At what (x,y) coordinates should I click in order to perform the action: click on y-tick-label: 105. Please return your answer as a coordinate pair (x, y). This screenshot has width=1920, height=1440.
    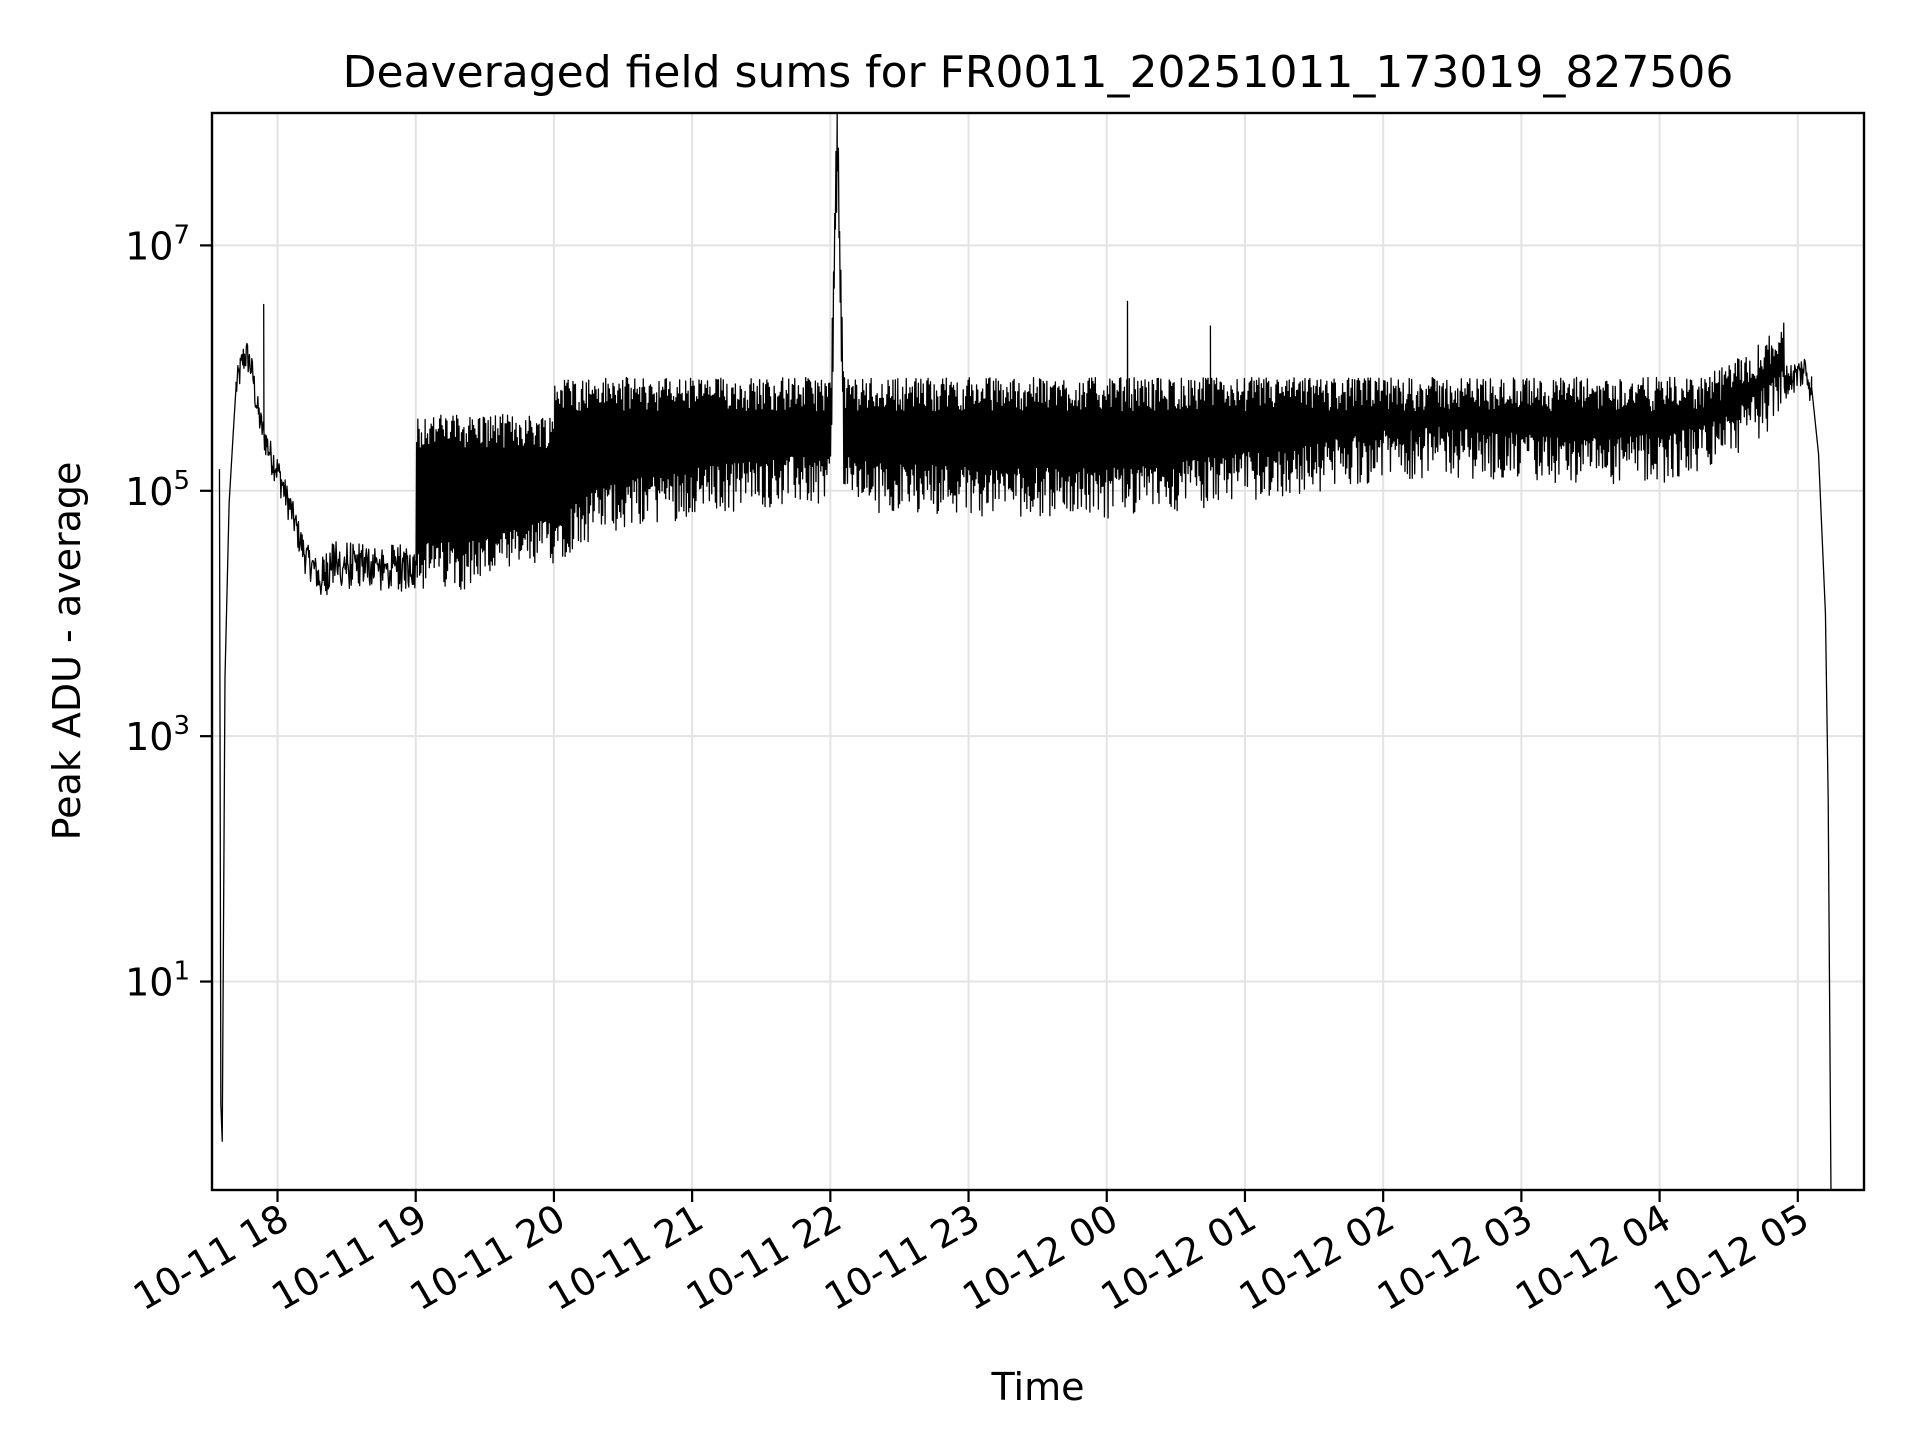
    Looking at the image, I should click on (157, 490).